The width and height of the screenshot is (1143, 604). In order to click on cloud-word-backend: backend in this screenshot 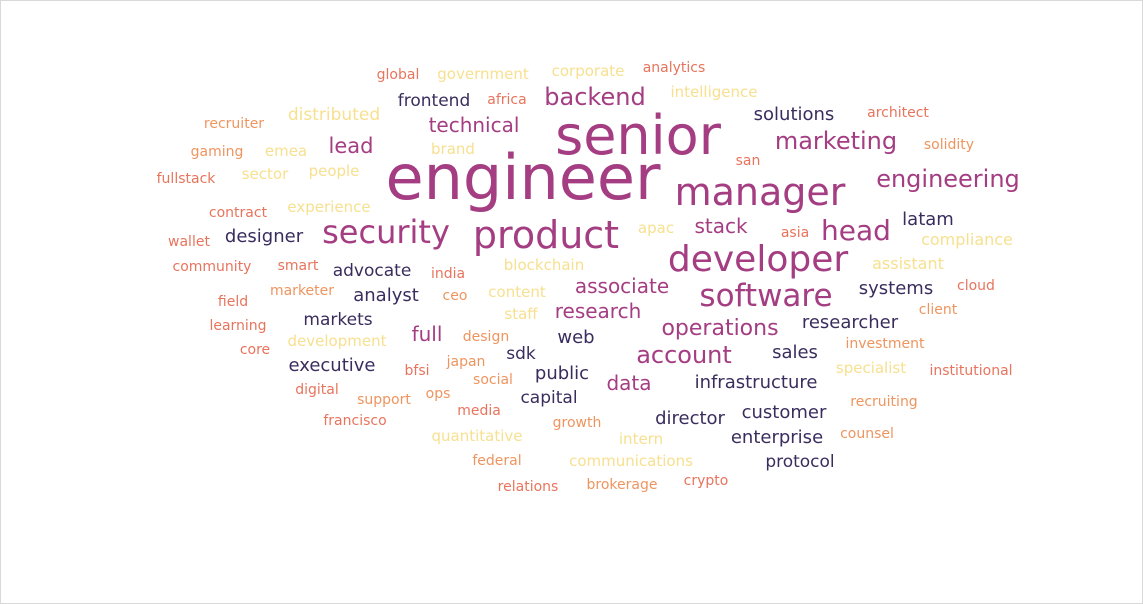, I will do `click(594, 97)`.